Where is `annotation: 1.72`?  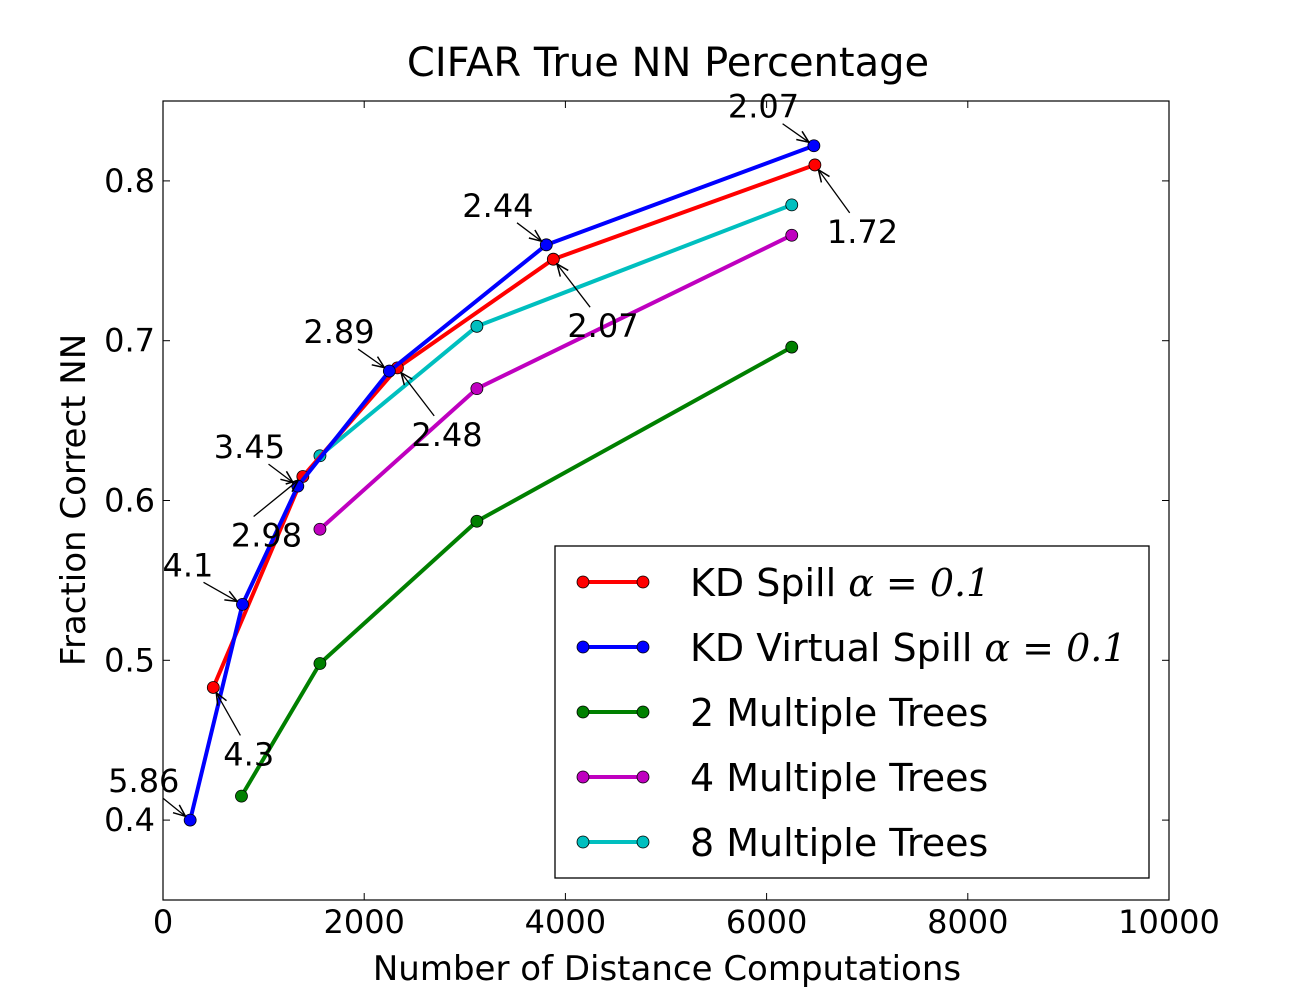
annotation: 1.72 is located at coordinates (858, 210).